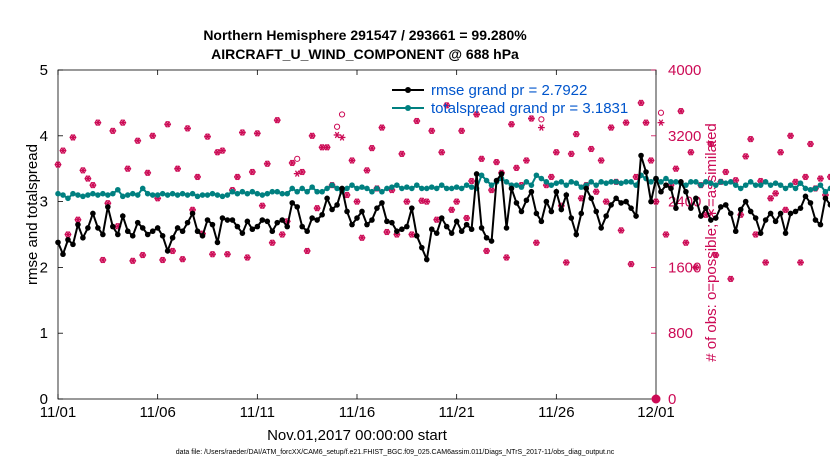 The height and width of the screenshot is (470, 830). I want to click on x-tick-label: 11/26, so click(556, 412).